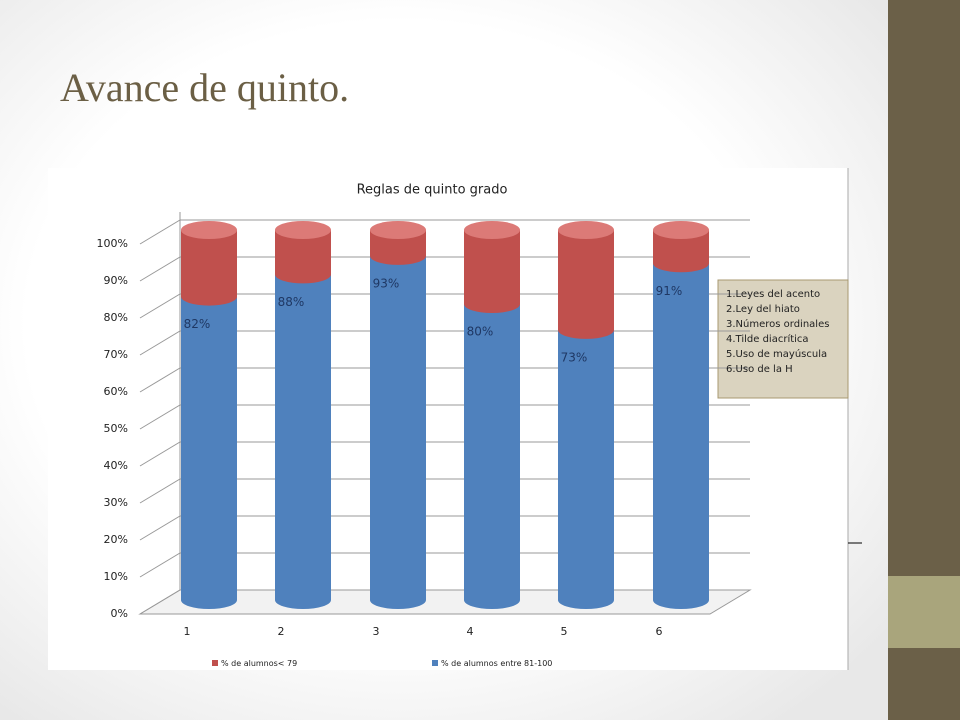  What do you see at coordinates (767, 339) in the screenshot?
I see `annotation: 4.Tilde diacrítica` at bounding box center [767, 339].